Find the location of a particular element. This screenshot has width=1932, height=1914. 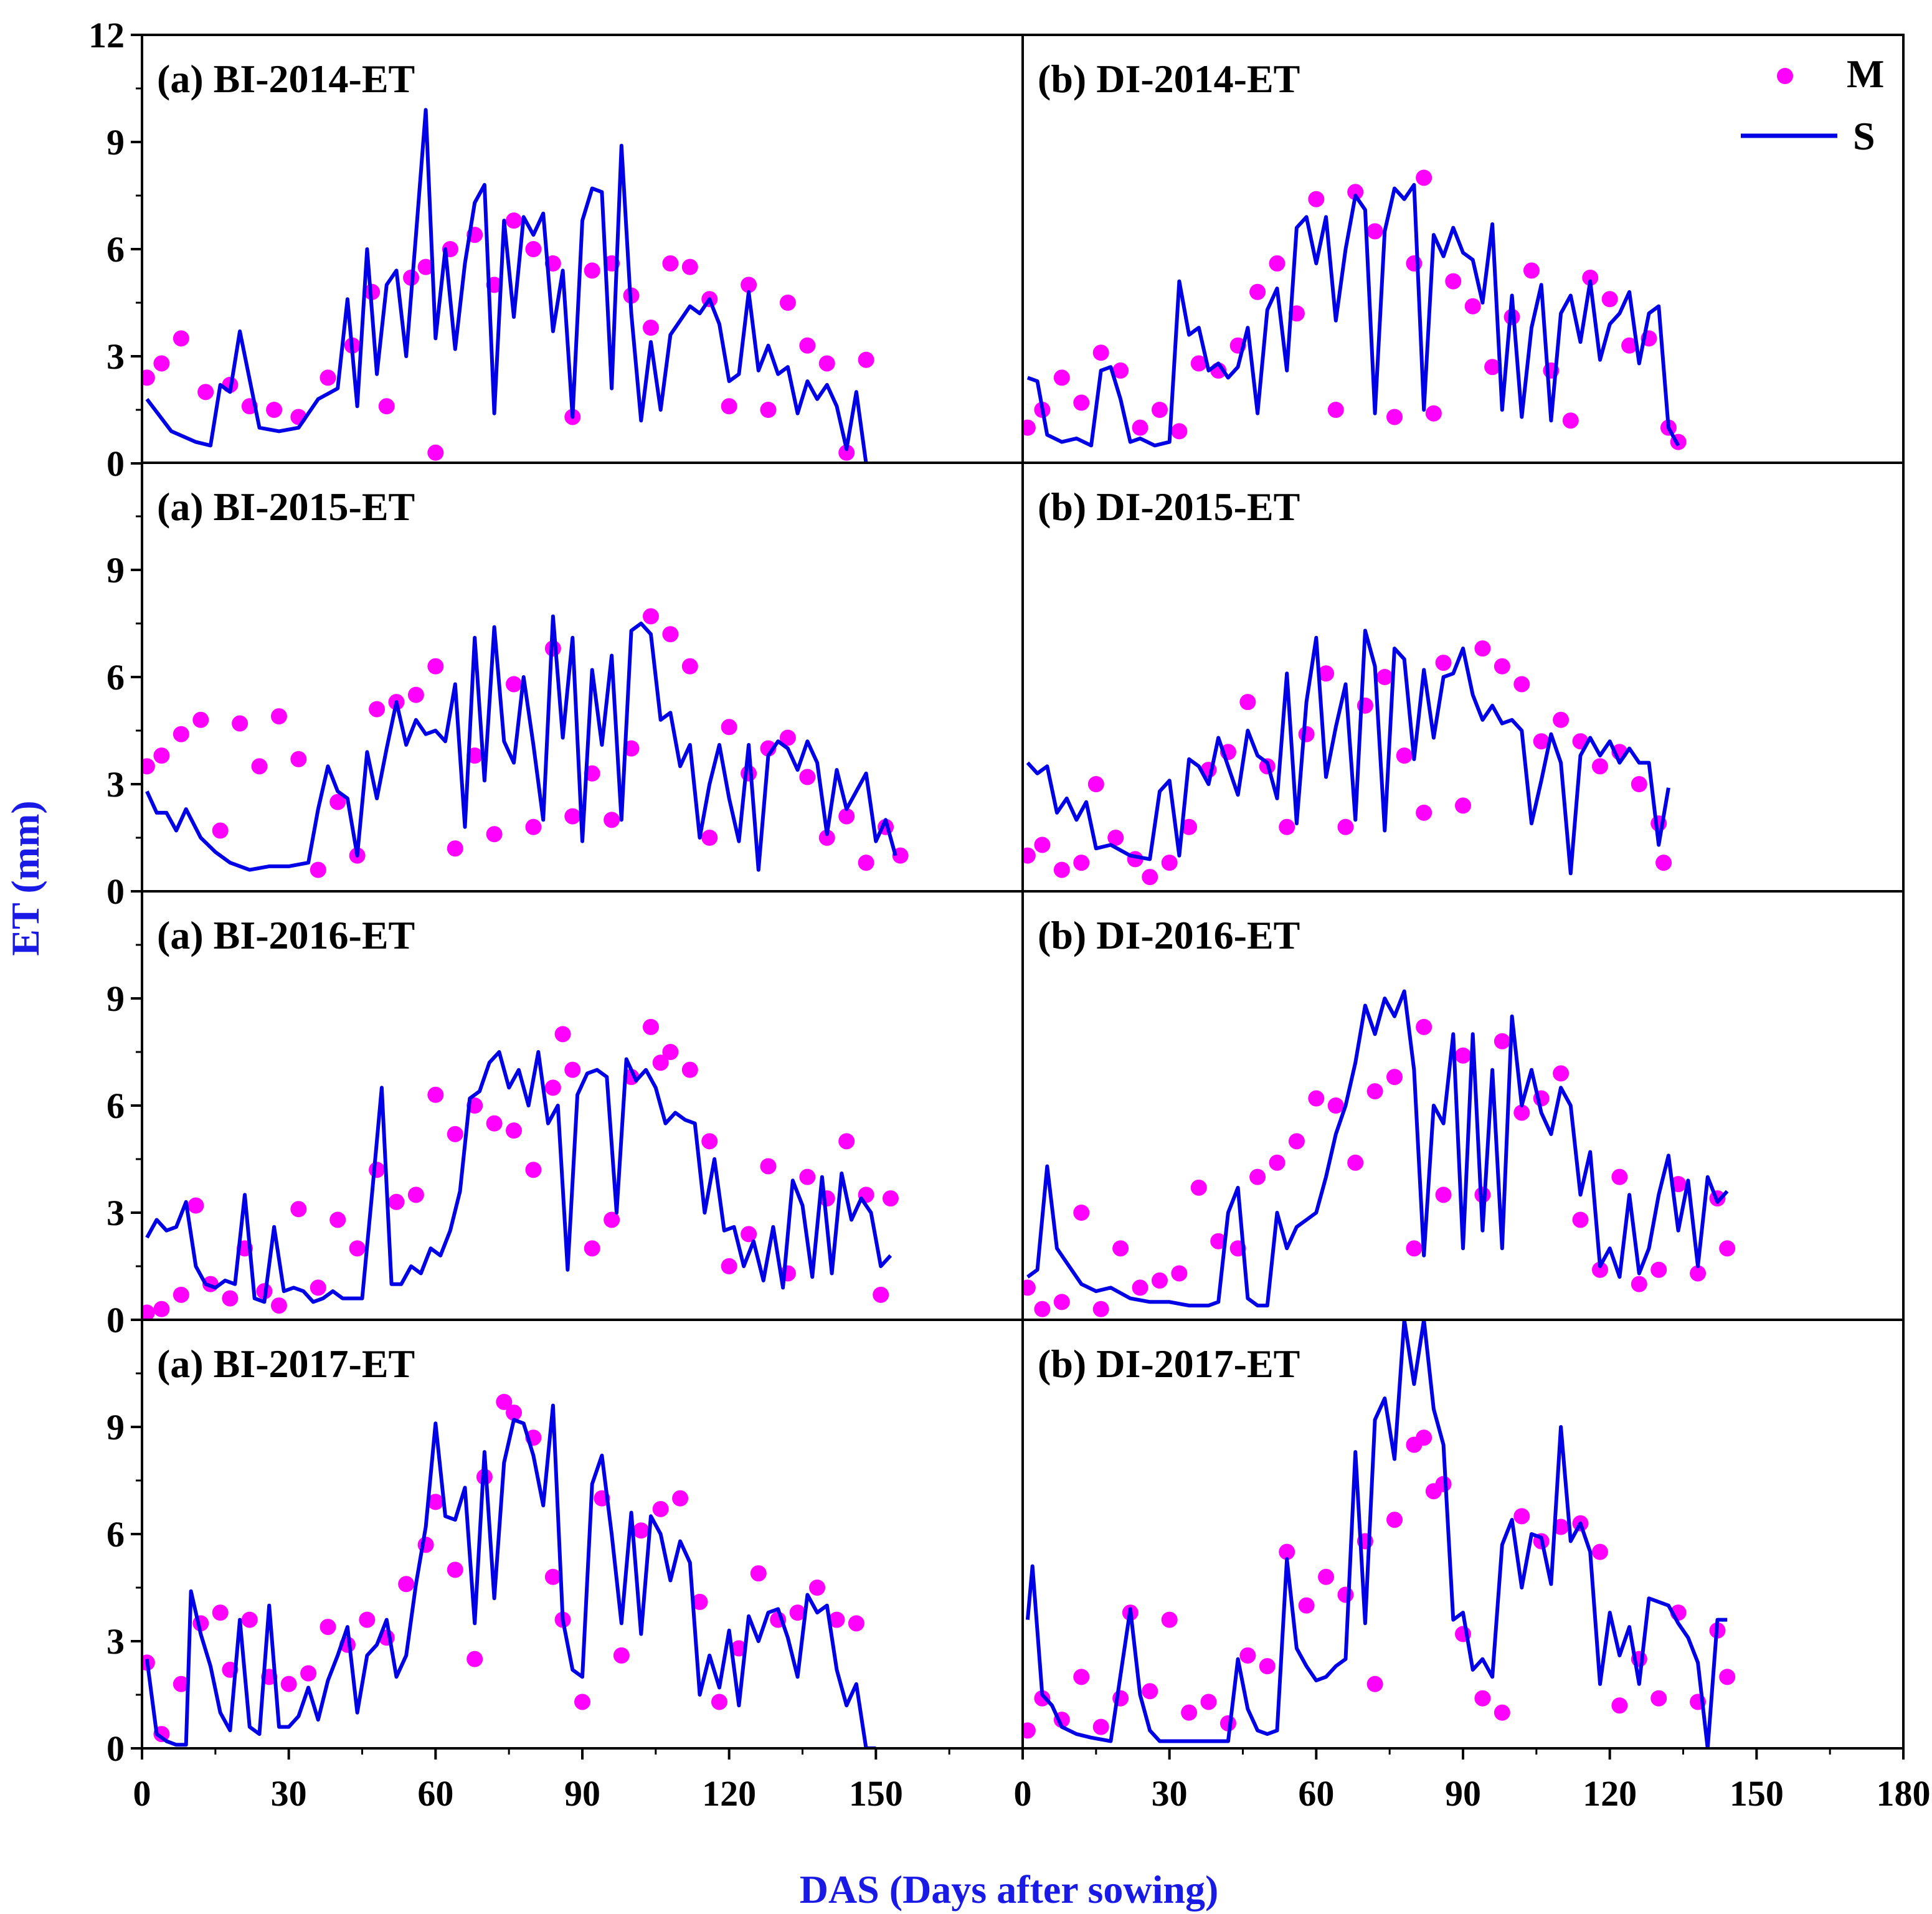

panel-title: (b) DI-2014-ET is located at coordinates (1169, 79).